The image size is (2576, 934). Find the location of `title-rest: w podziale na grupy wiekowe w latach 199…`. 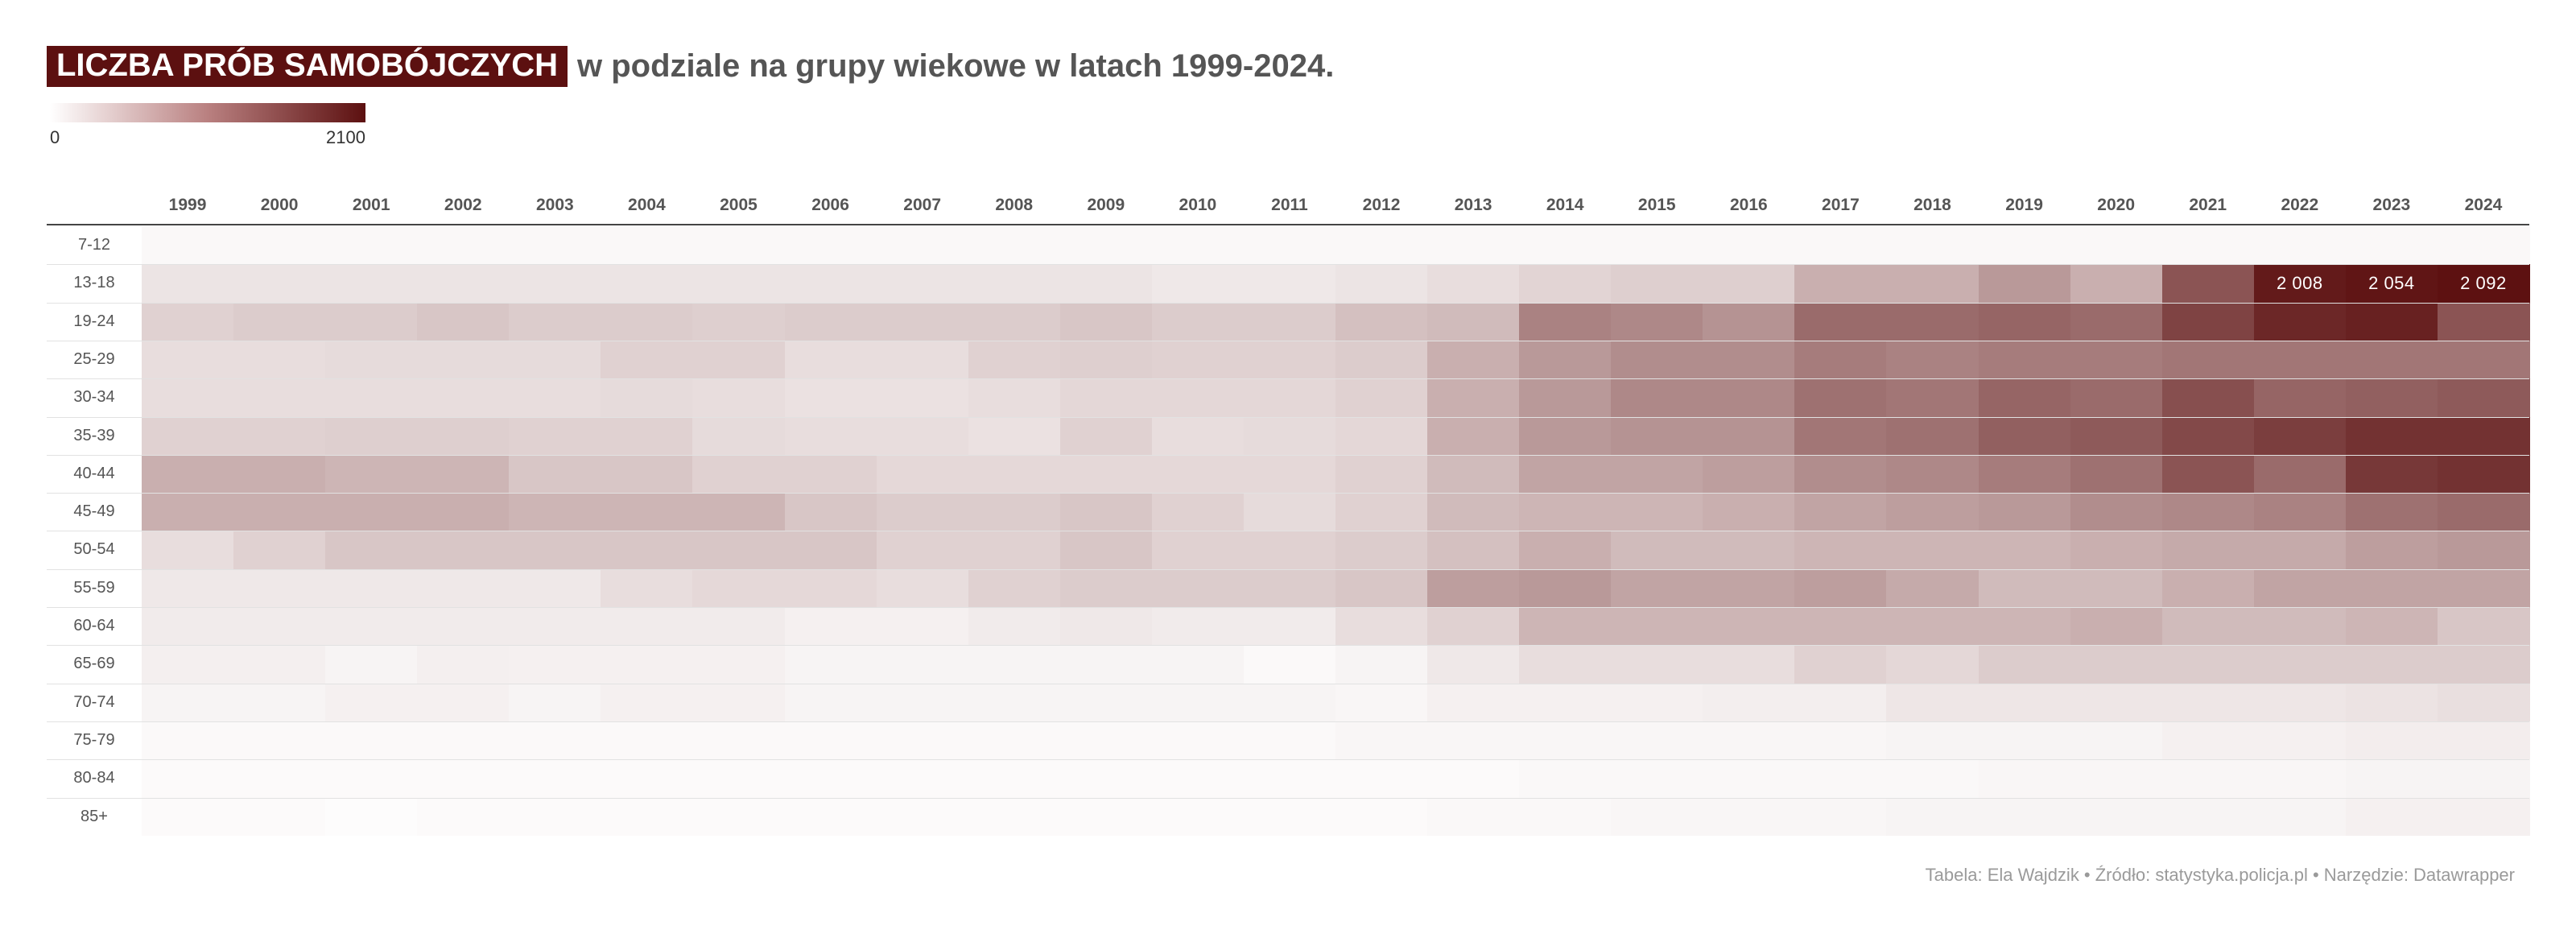

title-rest: w podziale na grupy wiekowe w latach 199… is located at coordinates (955, 66).